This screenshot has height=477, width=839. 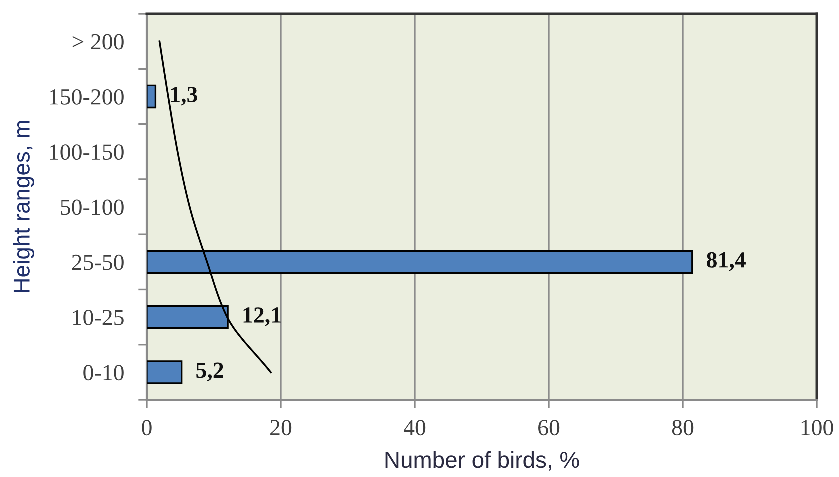 I want to click on y-tick-label: 0-10, so click(x=104, y=373).